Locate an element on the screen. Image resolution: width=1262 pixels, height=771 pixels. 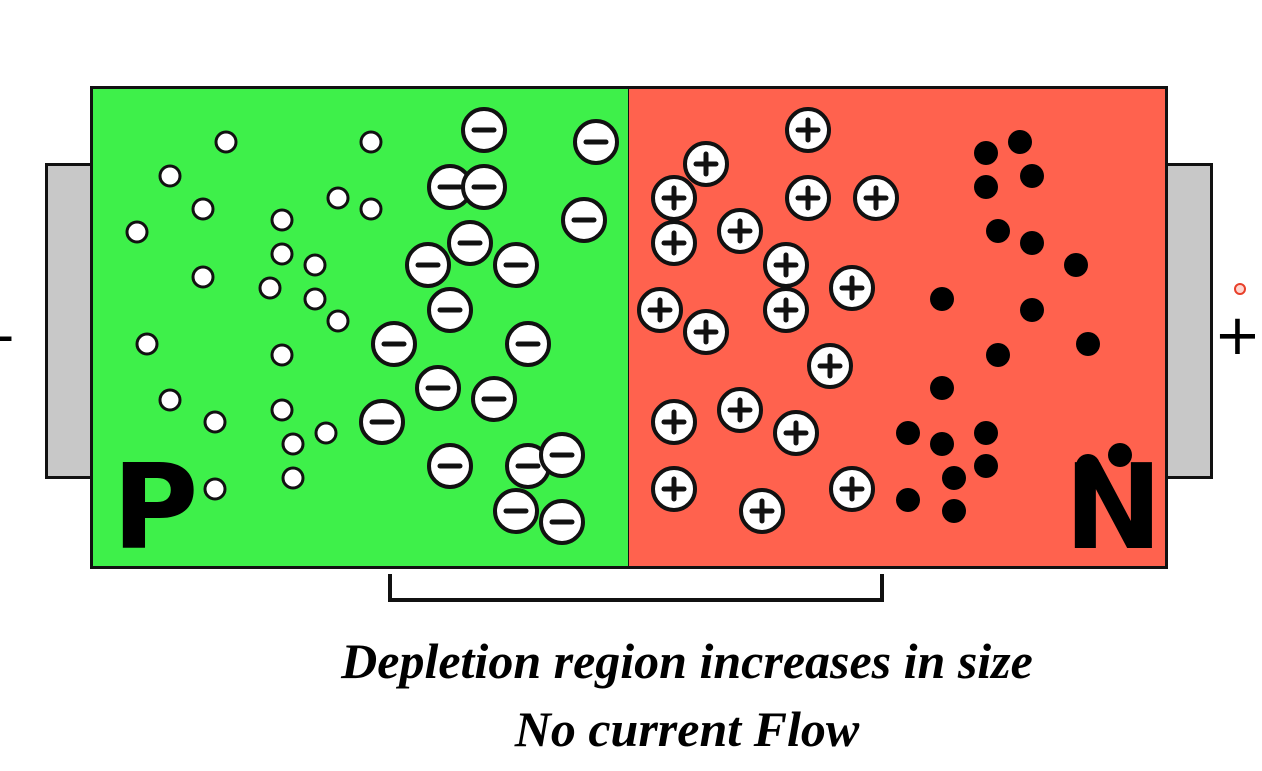
negative-terminal-sign: - is located at coordinates (7, 336).